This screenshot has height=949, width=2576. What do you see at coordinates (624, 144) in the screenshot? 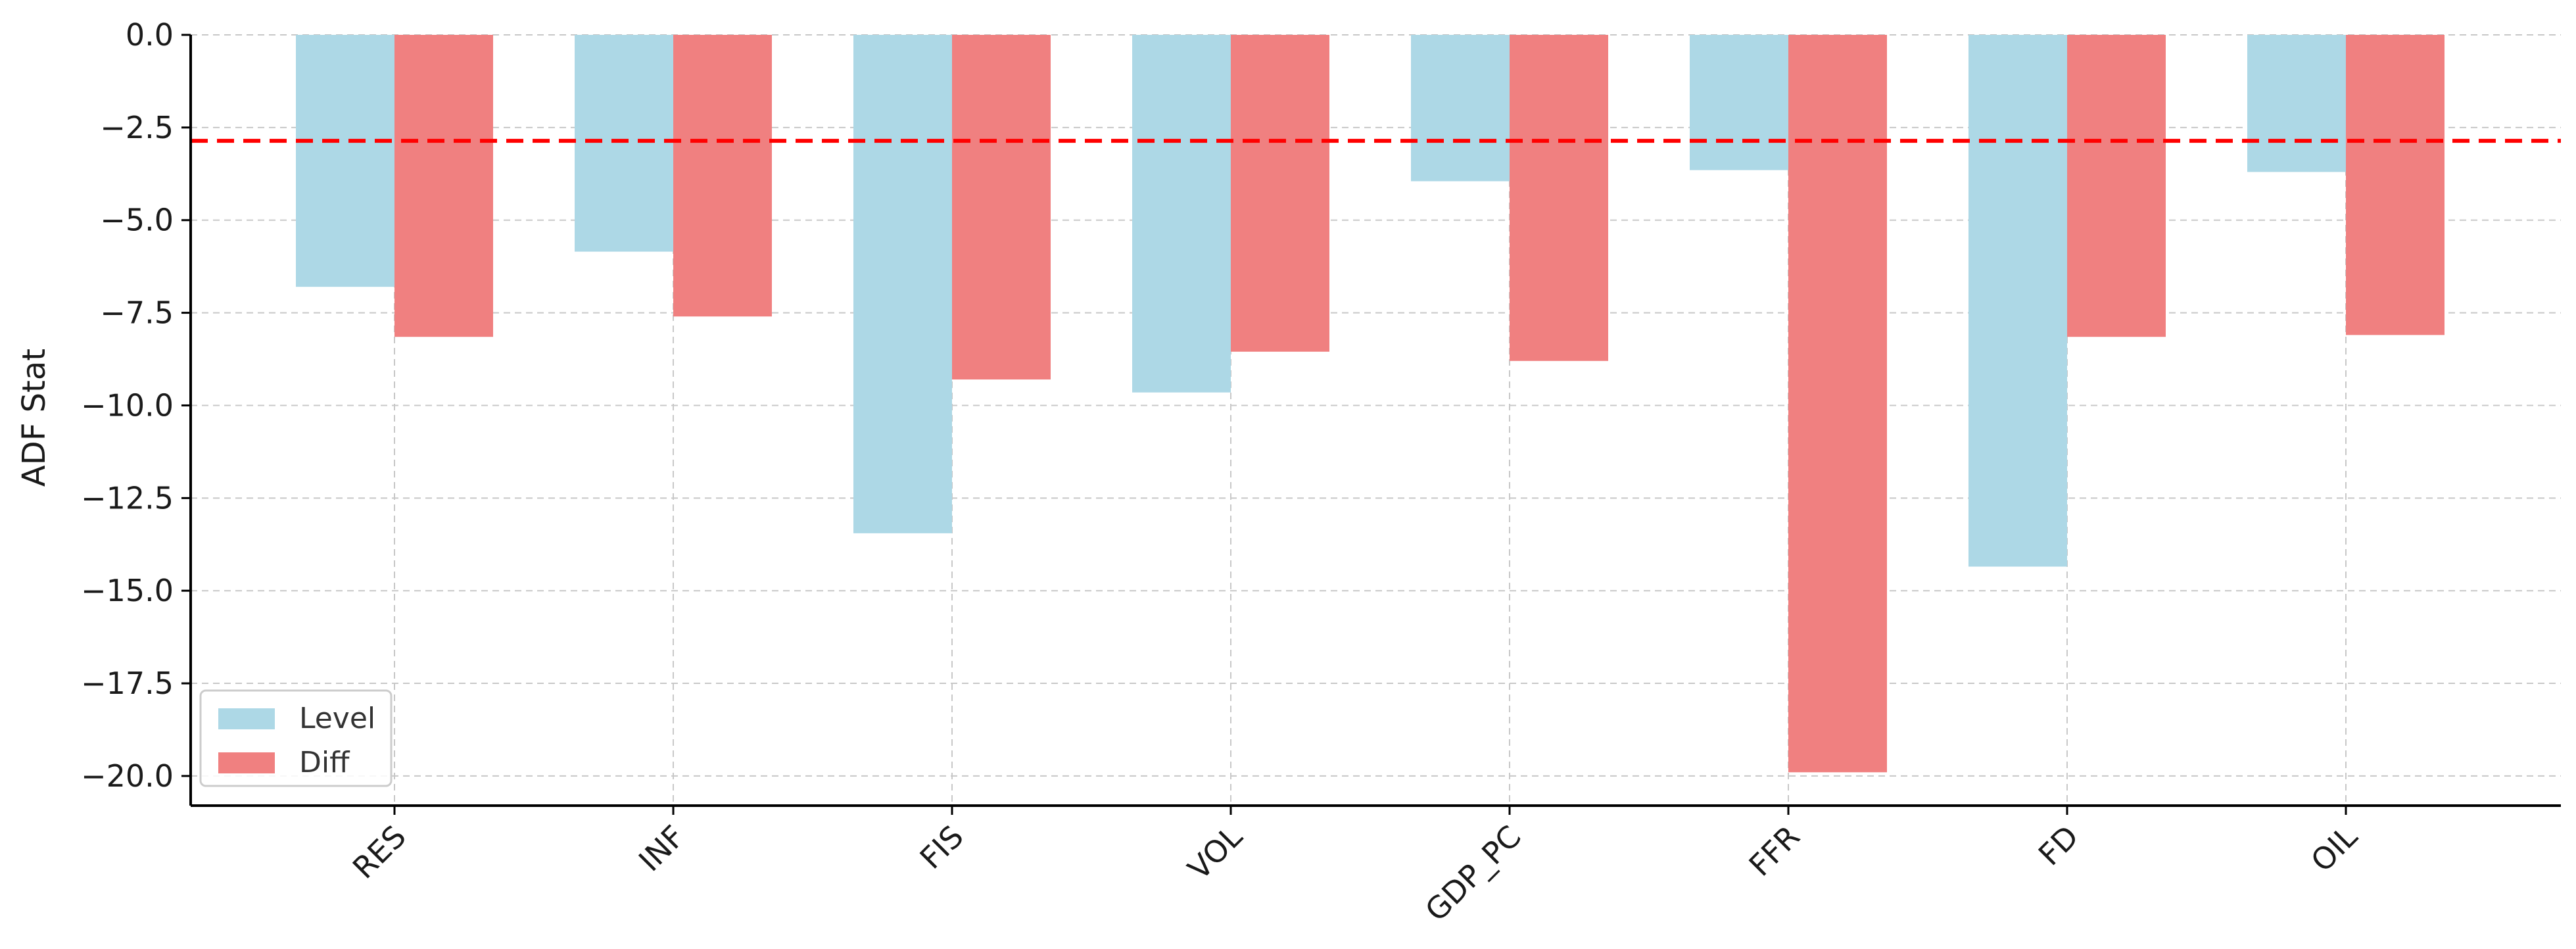
I see `bar-level-inf` at bounding box center [624, 144].